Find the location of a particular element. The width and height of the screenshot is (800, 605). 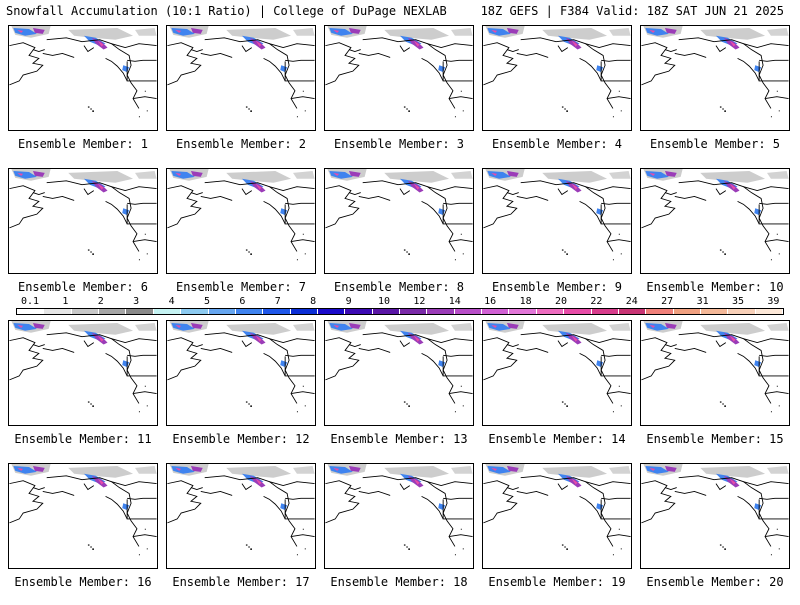

ensemble-member-label: Ensemble Member: 3 is located at coordinates (399, 144).